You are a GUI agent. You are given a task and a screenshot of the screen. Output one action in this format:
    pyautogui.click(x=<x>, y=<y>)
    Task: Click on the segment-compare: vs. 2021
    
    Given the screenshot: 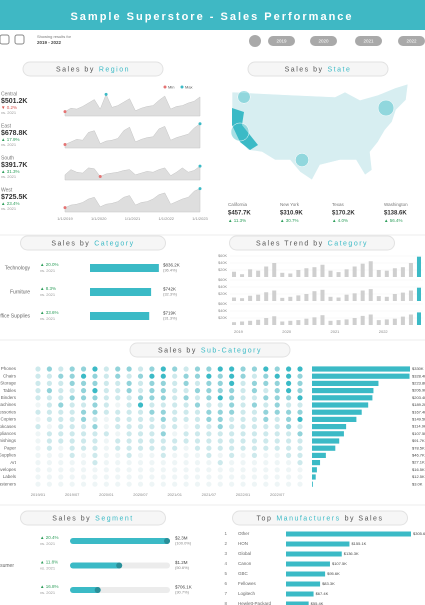 What is the action you would take?
    pyautogui.click(x=48, y=543)
    